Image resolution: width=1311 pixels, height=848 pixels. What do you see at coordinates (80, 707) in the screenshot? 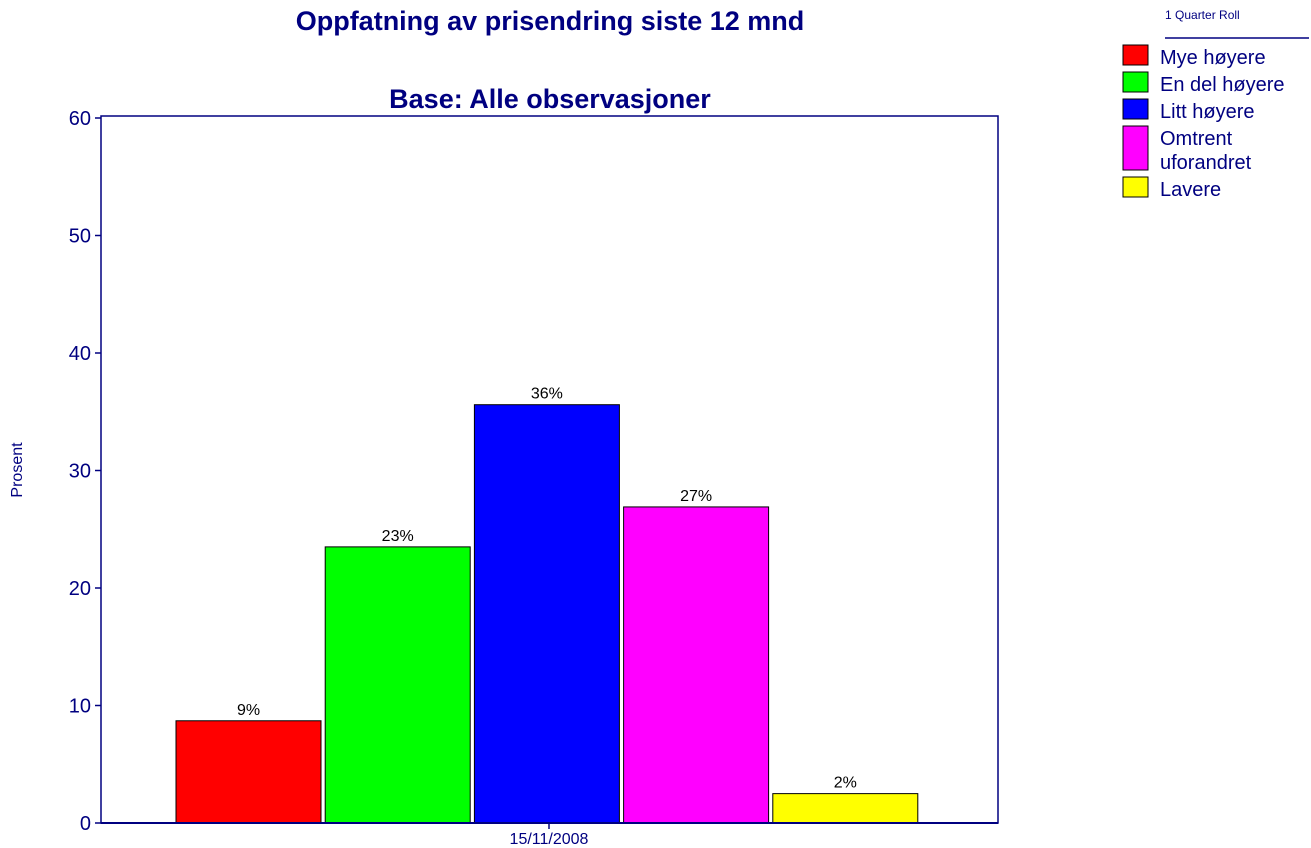
I see `y-tick-label: 10` at bounding box center [80, 707].